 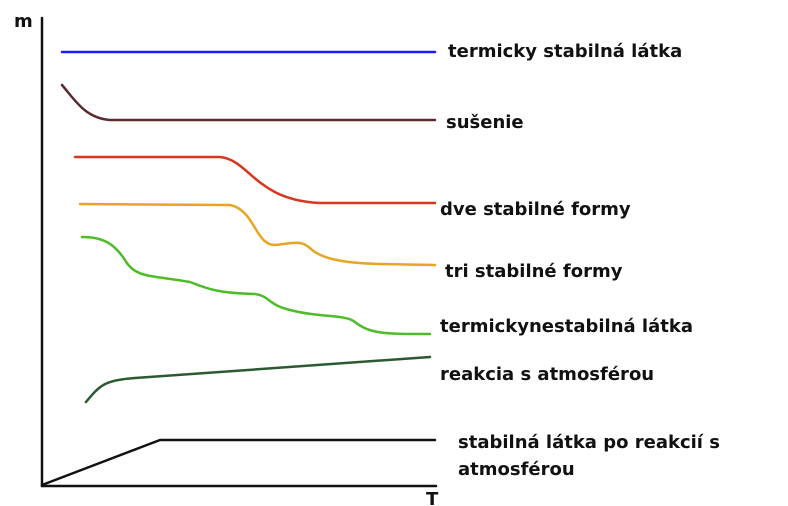 I want to click on curve-three-forms, so click(x=257, y=234).